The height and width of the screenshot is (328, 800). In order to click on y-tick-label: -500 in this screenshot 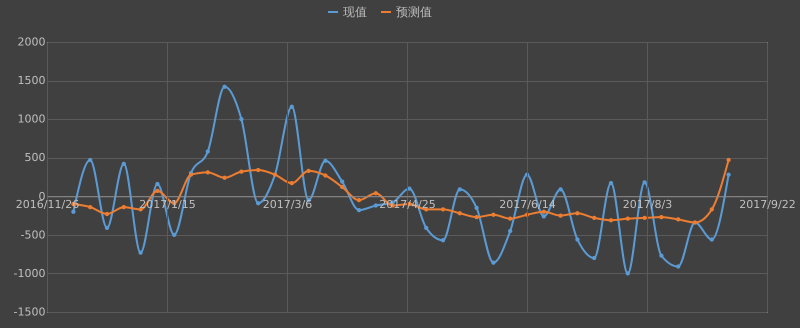, I will do `click(33, 235)`.